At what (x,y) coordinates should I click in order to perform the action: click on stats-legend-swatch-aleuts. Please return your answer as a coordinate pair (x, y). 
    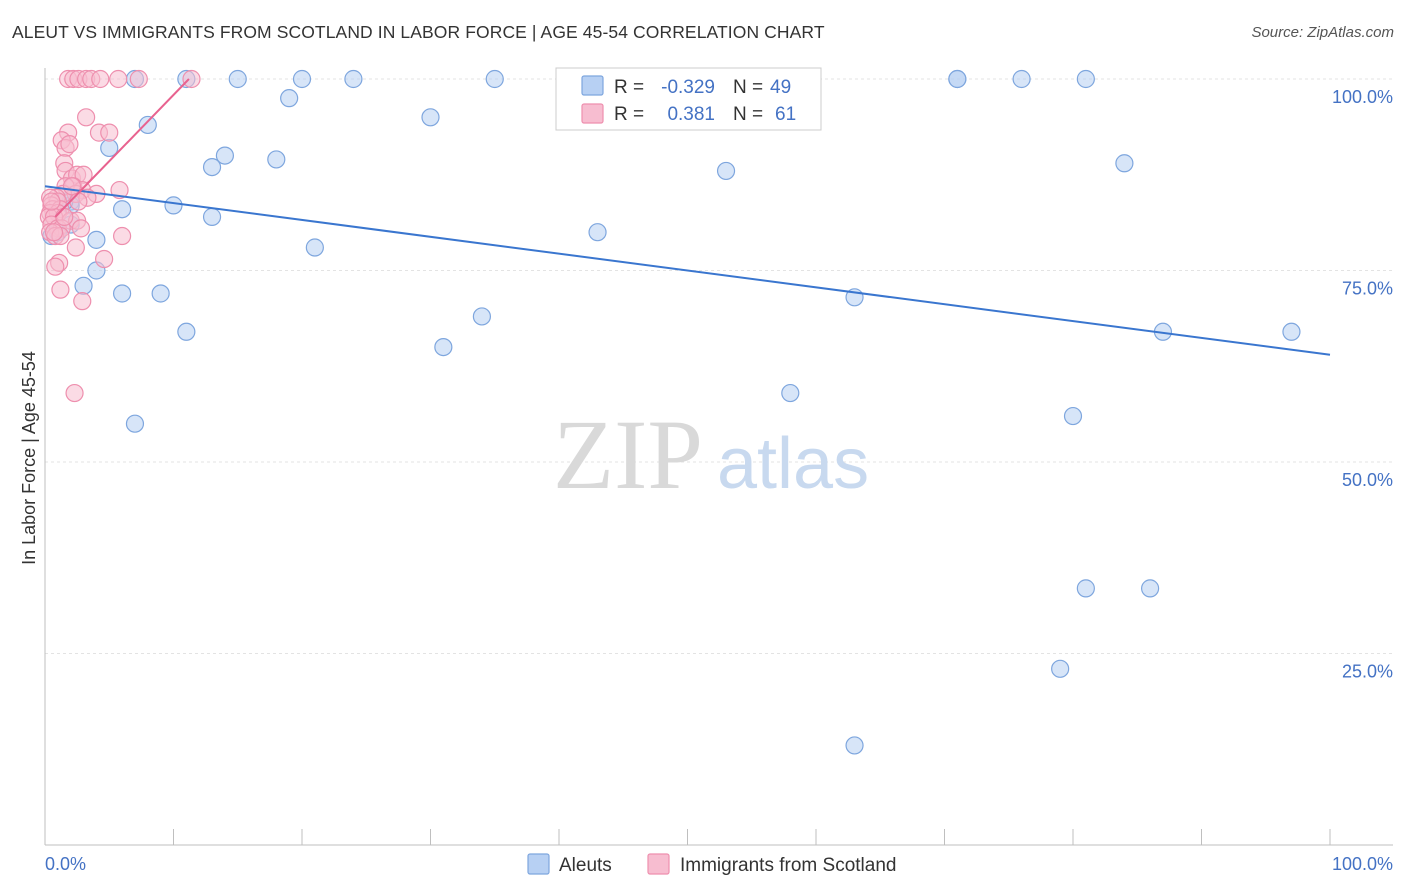
    Looking at the image, I should click on (592, 85).